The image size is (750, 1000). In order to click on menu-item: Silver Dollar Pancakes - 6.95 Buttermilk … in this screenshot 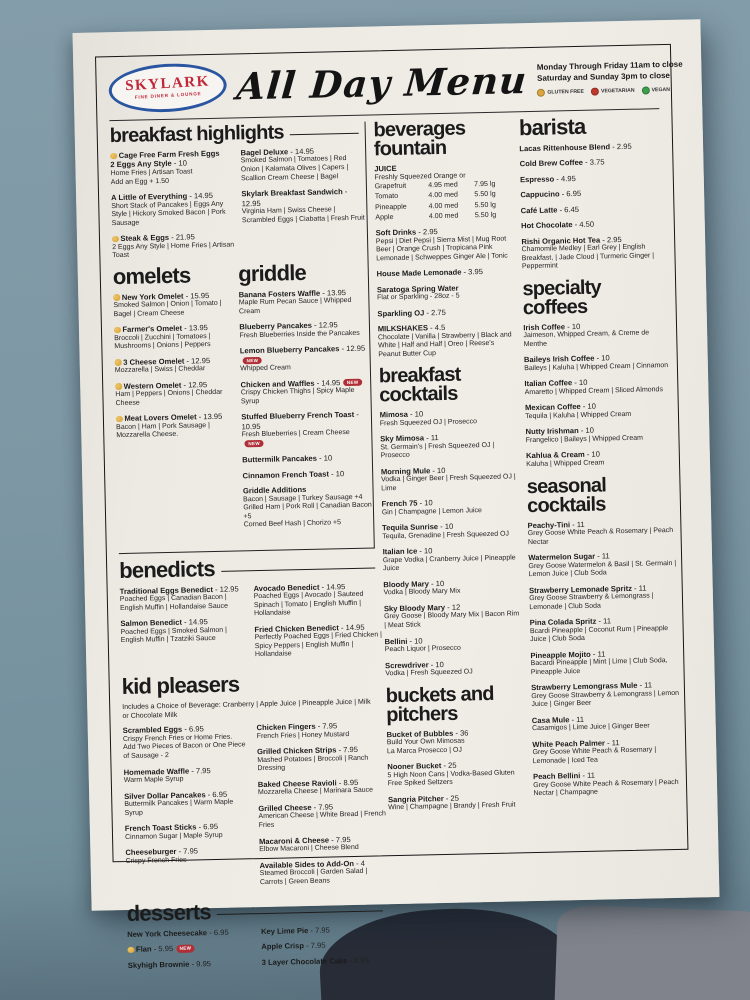, I will do `click(188, 803)`.